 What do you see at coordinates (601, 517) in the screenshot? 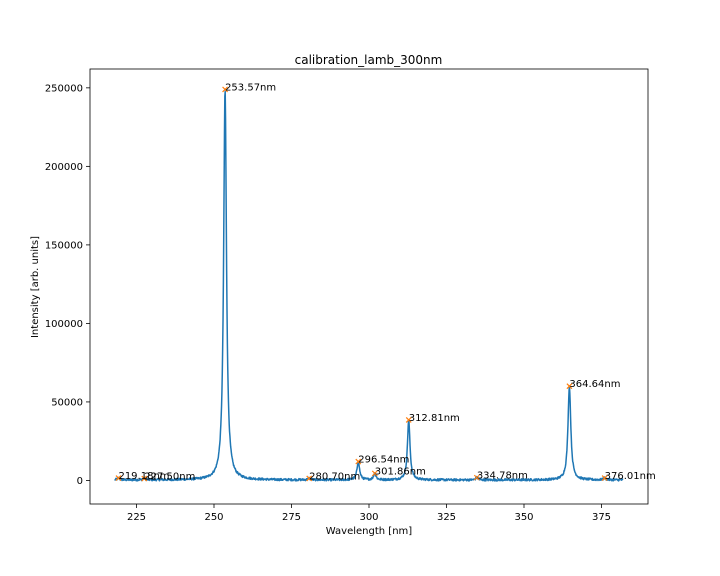
I see `x-tick-label: 375` at bounding box center [601, 517].